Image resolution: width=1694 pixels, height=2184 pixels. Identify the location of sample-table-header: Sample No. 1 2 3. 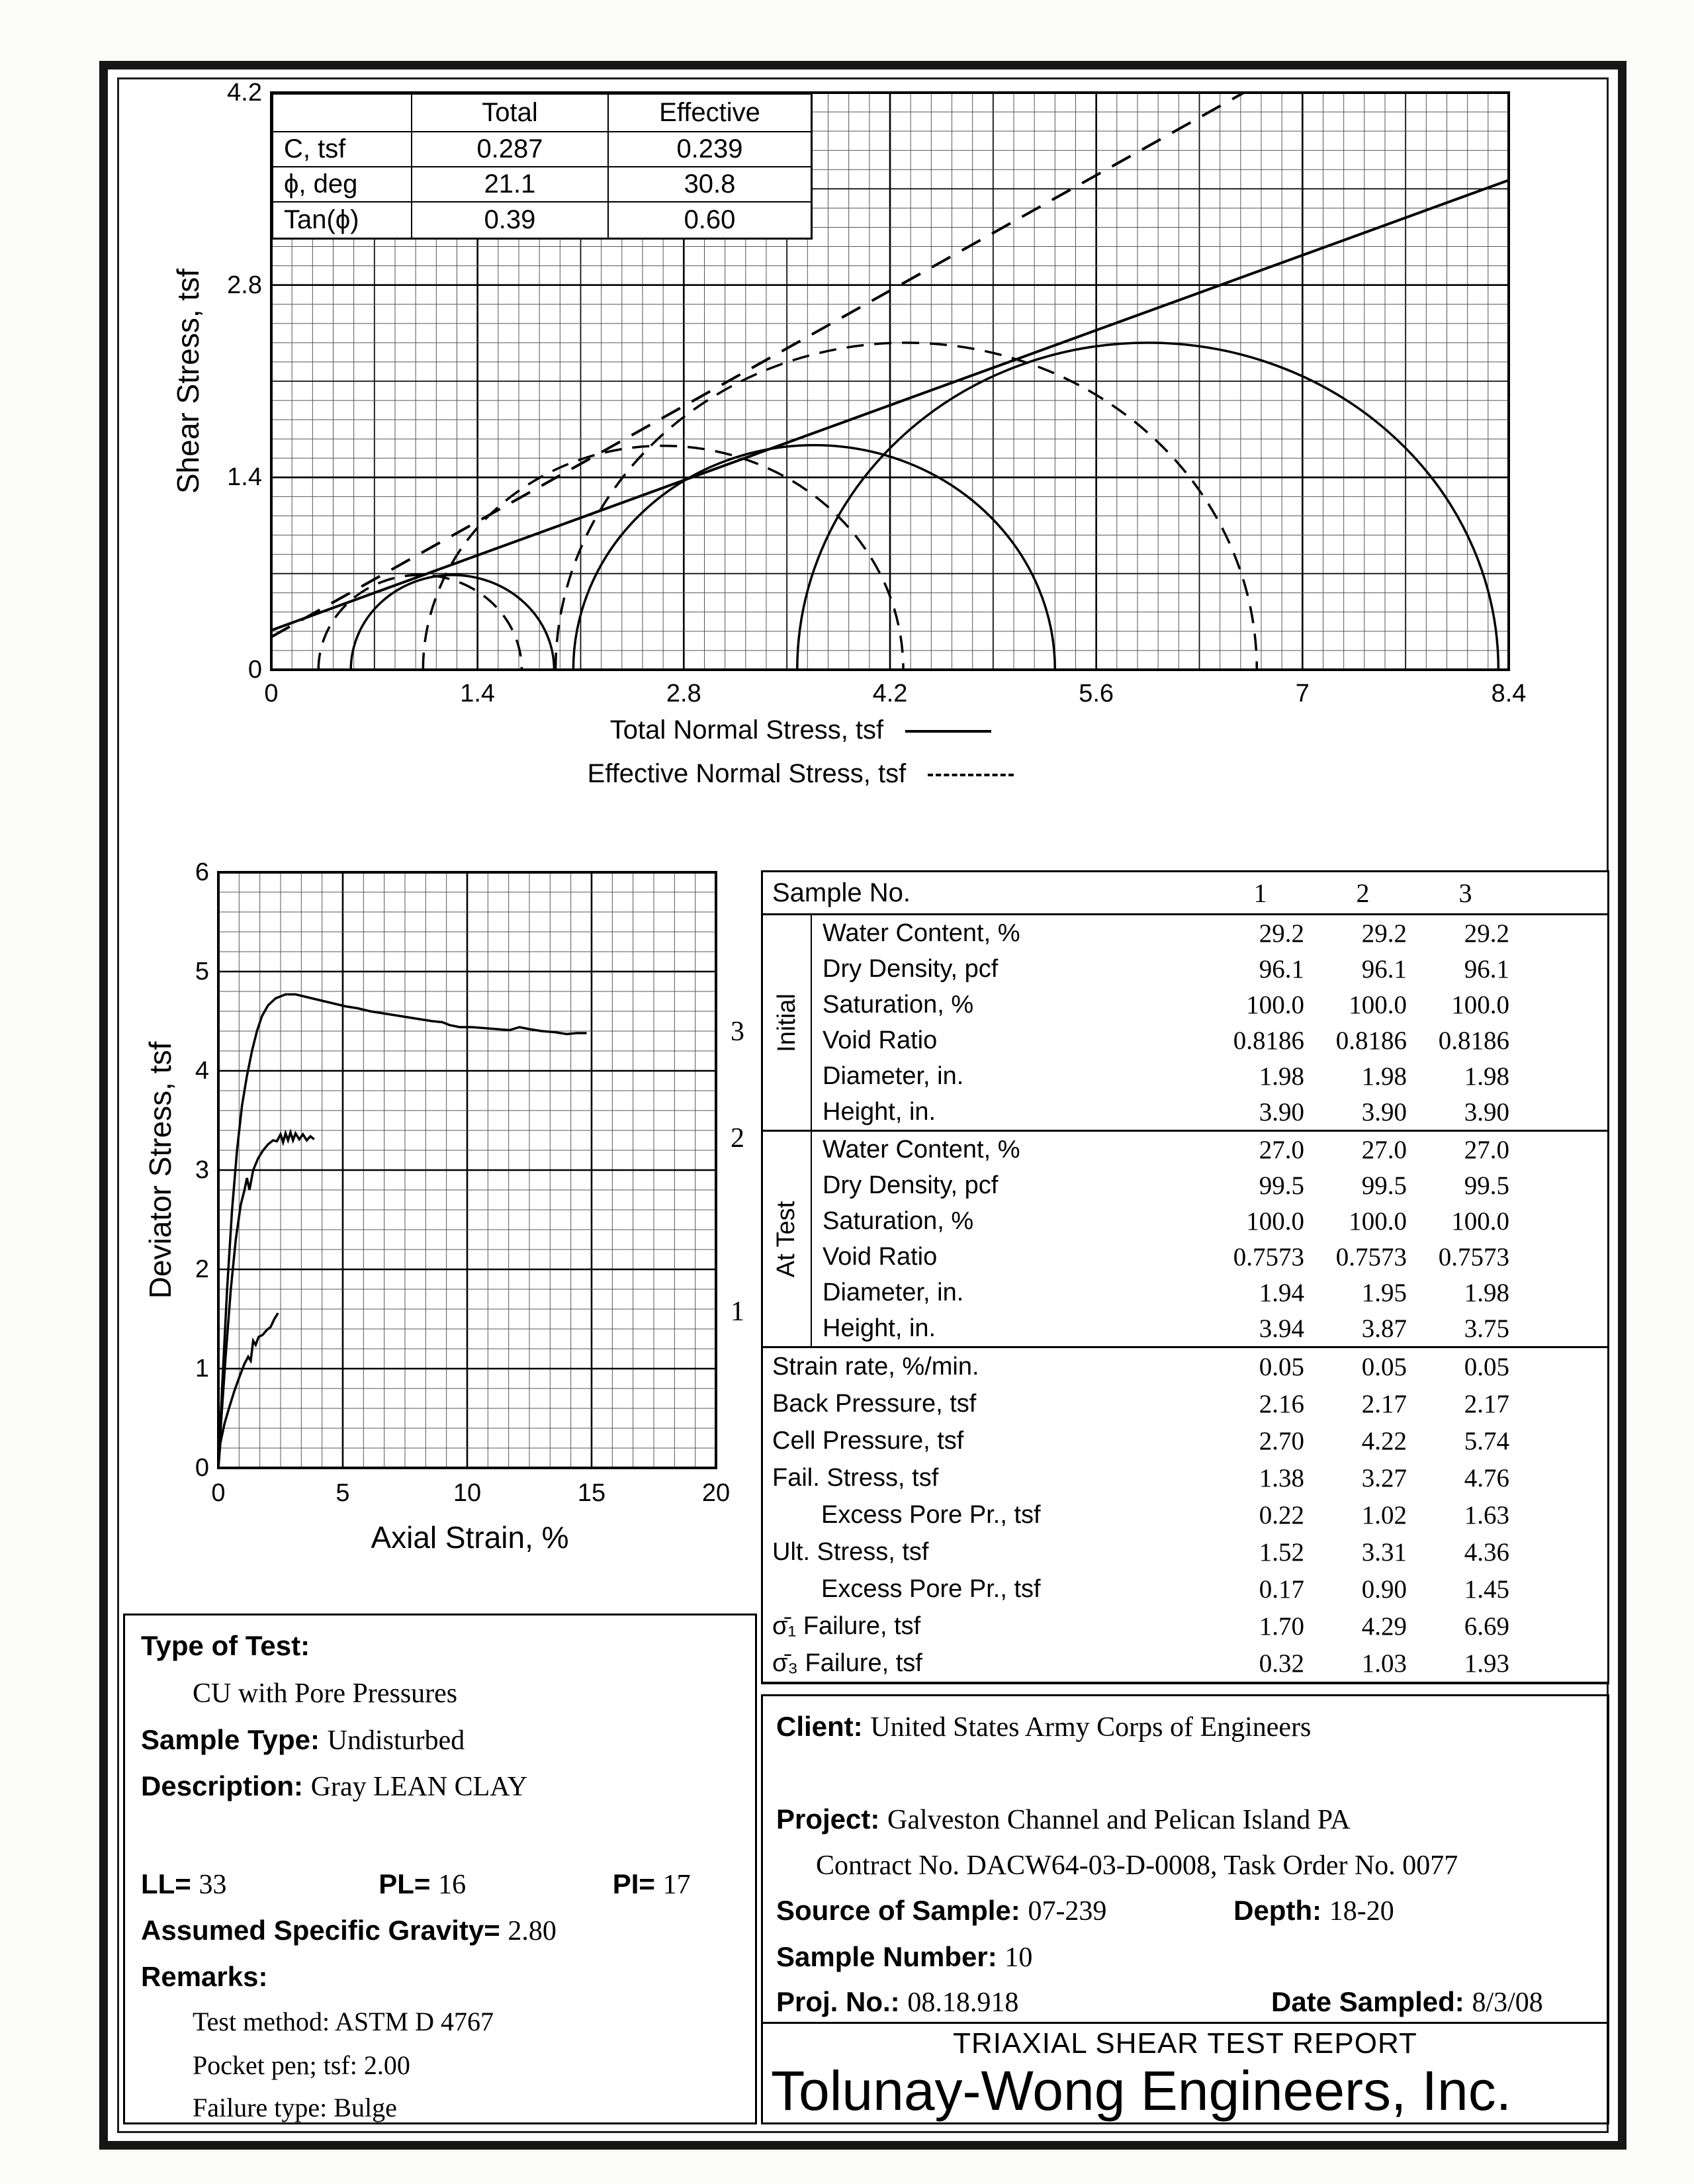
(1185, 893).